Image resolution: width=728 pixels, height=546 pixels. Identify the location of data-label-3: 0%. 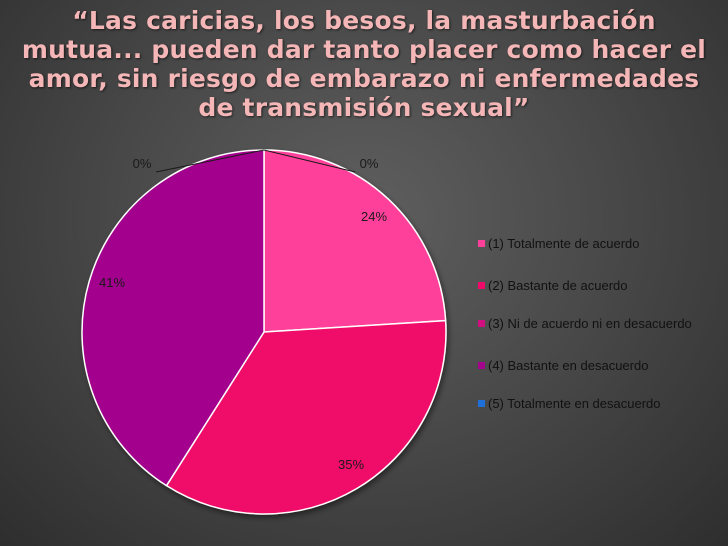
(369, 163).